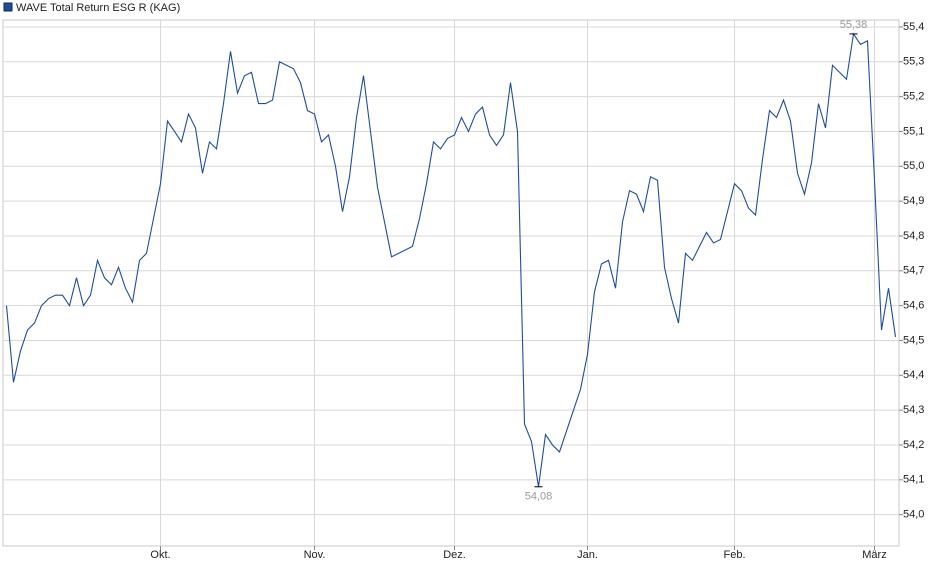 The image size is (940, 579). Describe the element at coordinates (539, 497) in the screenshot. I see `annotation: 54,08` at that location.